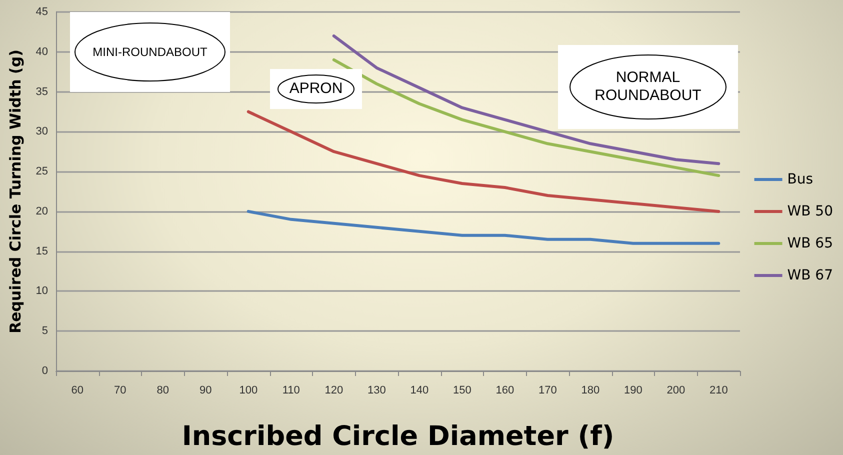 The image size is (843, 455). I want to click on x-tick-label: 210, so click(718, 390).